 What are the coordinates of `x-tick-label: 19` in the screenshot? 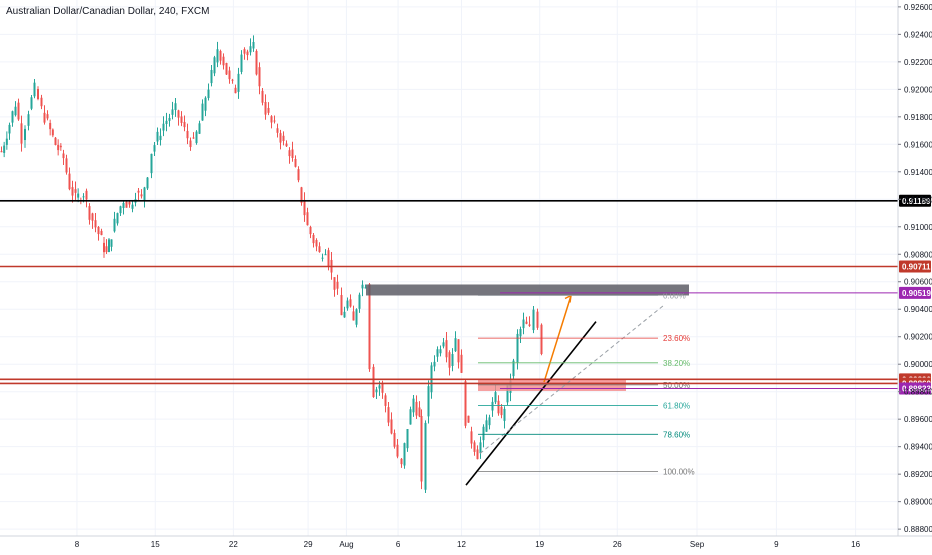 It's located at (539, 544).